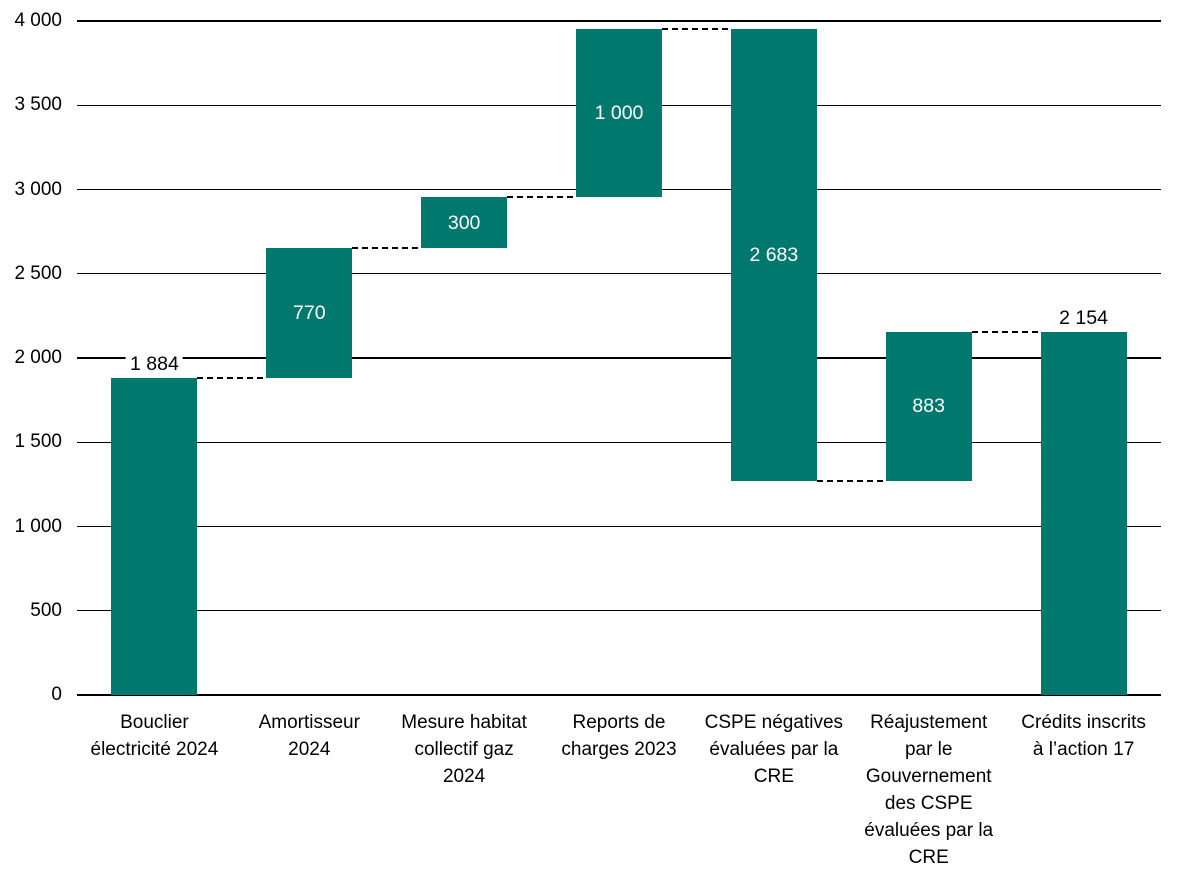 The height and width of the screenshot is (873, 1177). Describe the element at coordinates (1083, 736) in the screenshot. I see `category-label: Crédits inscrits à l’action 17` at that location.